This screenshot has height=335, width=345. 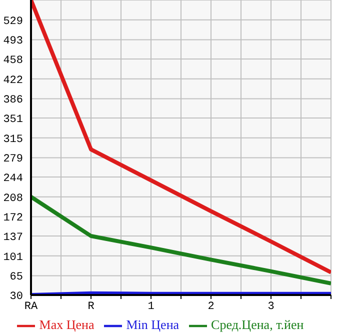 I want to click on y-tick-label: 422, so click(x=13, y=80).